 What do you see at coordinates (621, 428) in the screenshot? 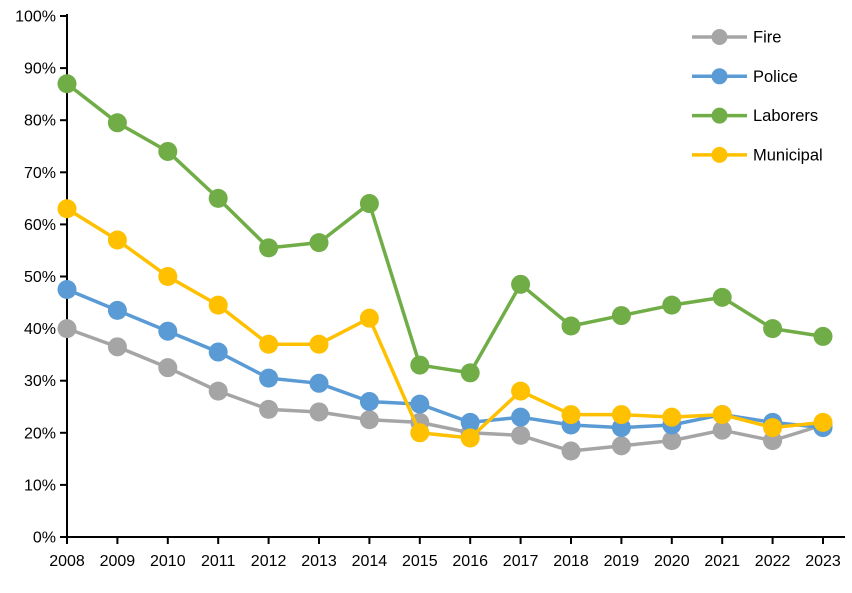
I see `point-police-2019` at bounding box center [621, 428].